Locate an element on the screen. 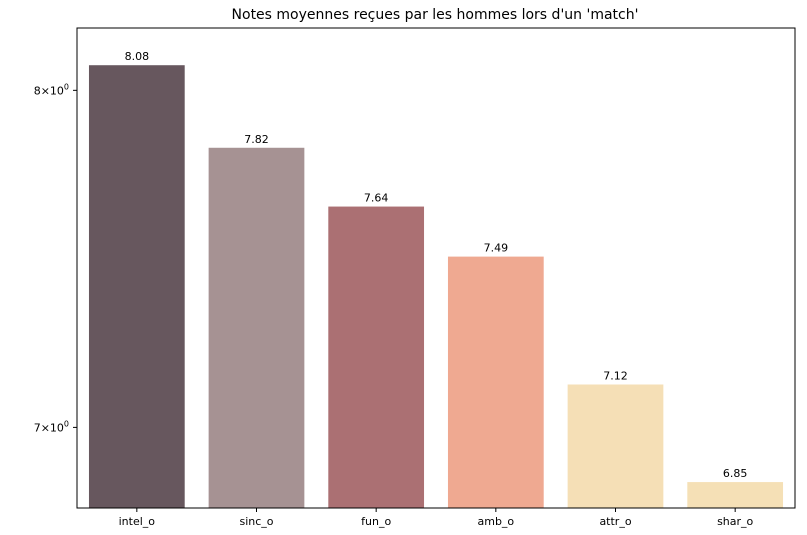 This screenshot has height=535, width=807. value-label-amb_o: 7.49 is located at coordinates (496, 248).